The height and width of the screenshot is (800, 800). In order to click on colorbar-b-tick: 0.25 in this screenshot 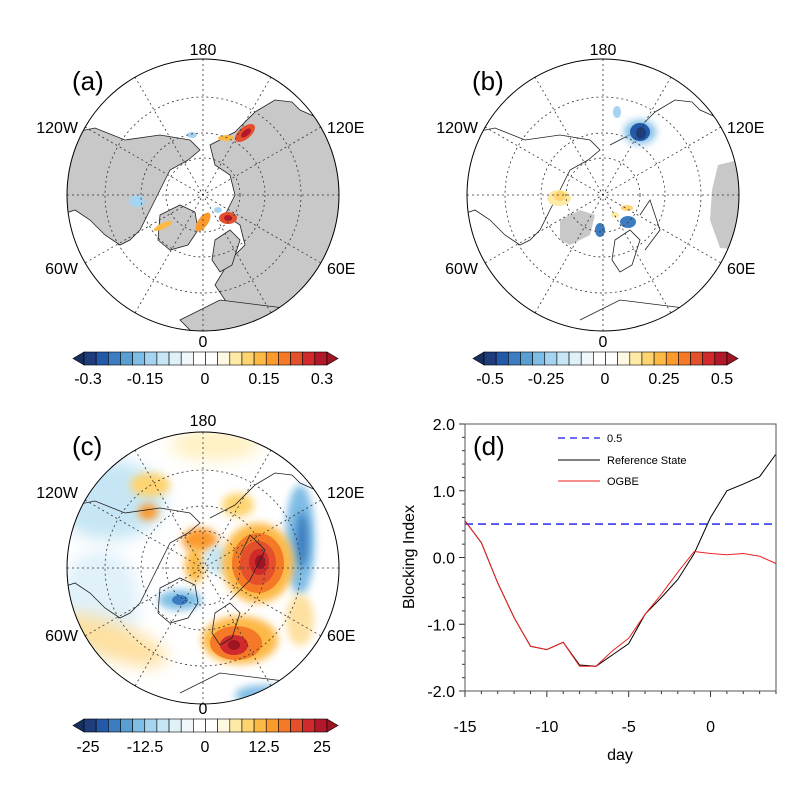, I will do `click(663, 379)`.